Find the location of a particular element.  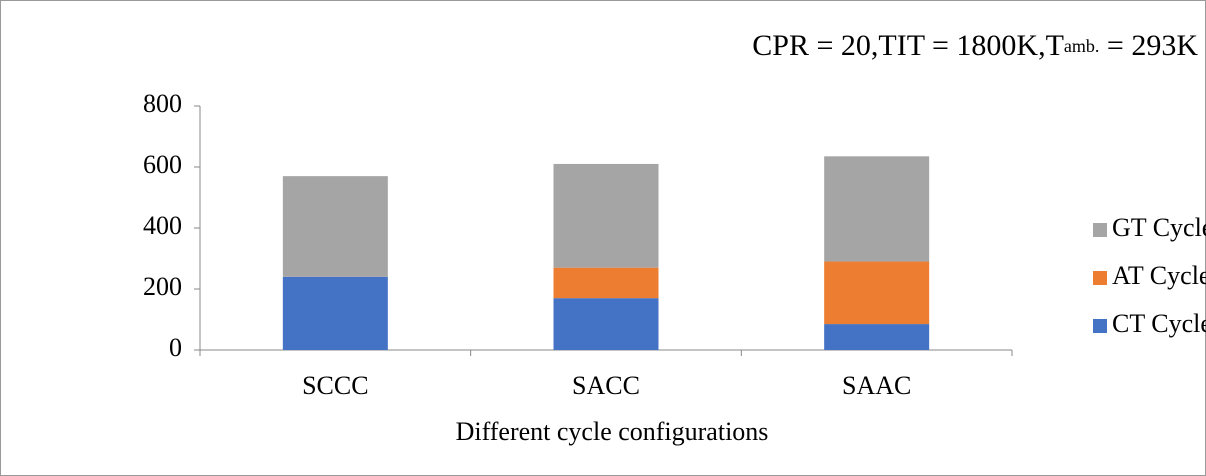

legend-label: GT Cycle is located at coordinates (1159, 227).